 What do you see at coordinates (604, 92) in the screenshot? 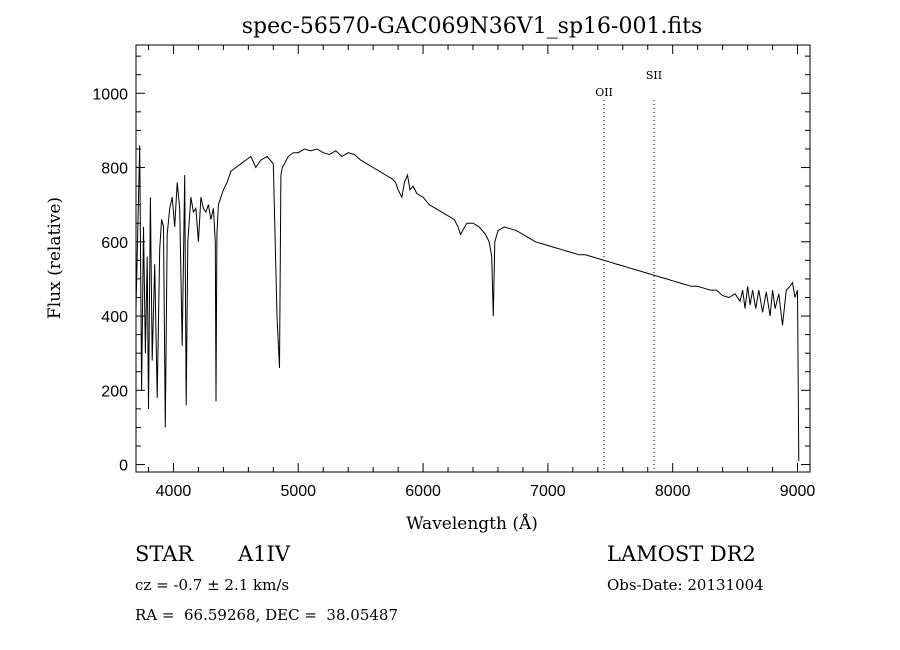
I see `annotation-label: OII` at bounding box center [604, 92].